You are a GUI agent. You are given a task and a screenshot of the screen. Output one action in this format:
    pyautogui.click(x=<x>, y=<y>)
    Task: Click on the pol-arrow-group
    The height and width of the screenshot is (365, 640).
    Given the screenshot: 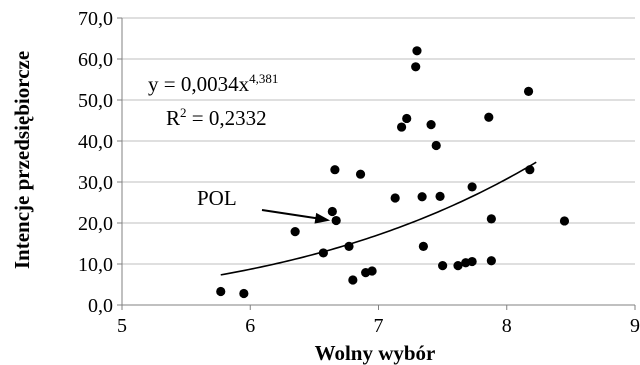 What is the action you would take?
    pyautogui.click(x=296, y=216)
    